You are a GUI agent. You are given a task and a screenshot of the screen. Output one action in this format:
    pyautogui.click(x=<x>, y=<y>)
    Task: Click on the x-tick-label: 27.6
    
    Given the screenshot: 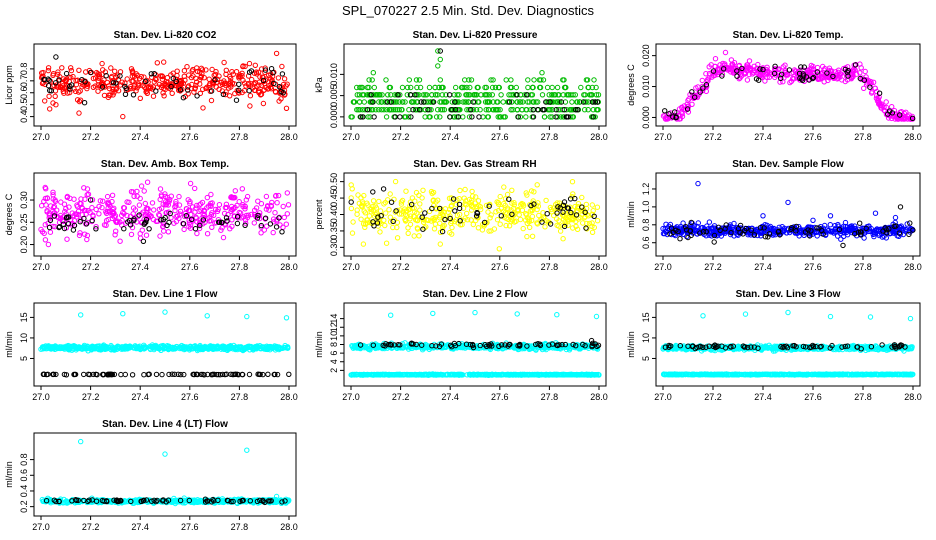 What is the action you would take?
    pyautogui.click(x=190, y=267)
    